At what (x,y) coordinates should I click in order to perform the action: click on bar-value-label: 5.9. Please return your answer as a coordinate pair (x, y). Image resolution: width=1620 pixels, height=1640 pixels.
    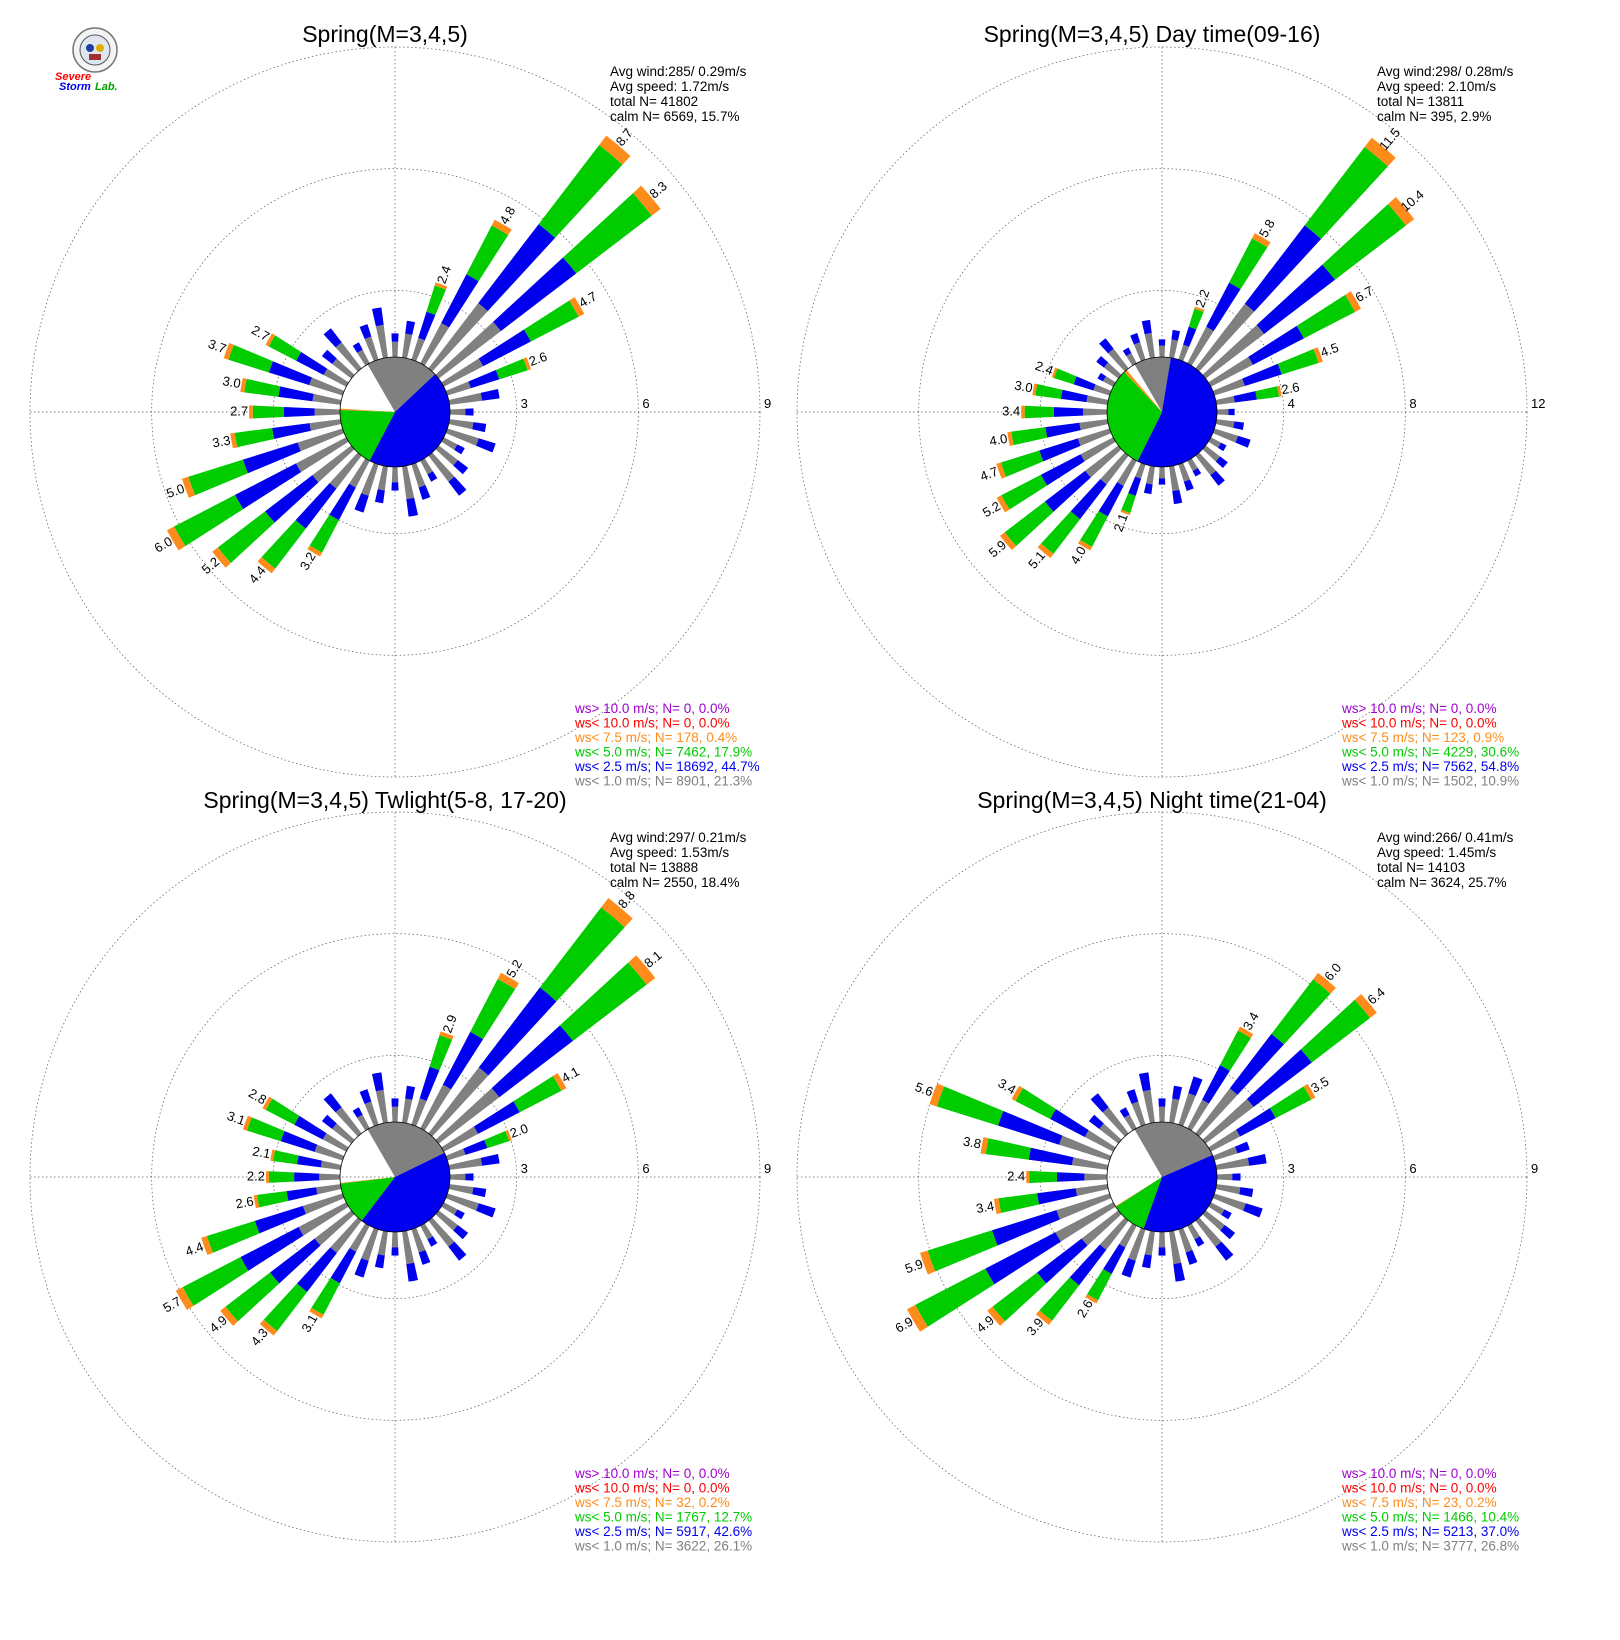
    Looking at the image, I should click on (914, 1266).